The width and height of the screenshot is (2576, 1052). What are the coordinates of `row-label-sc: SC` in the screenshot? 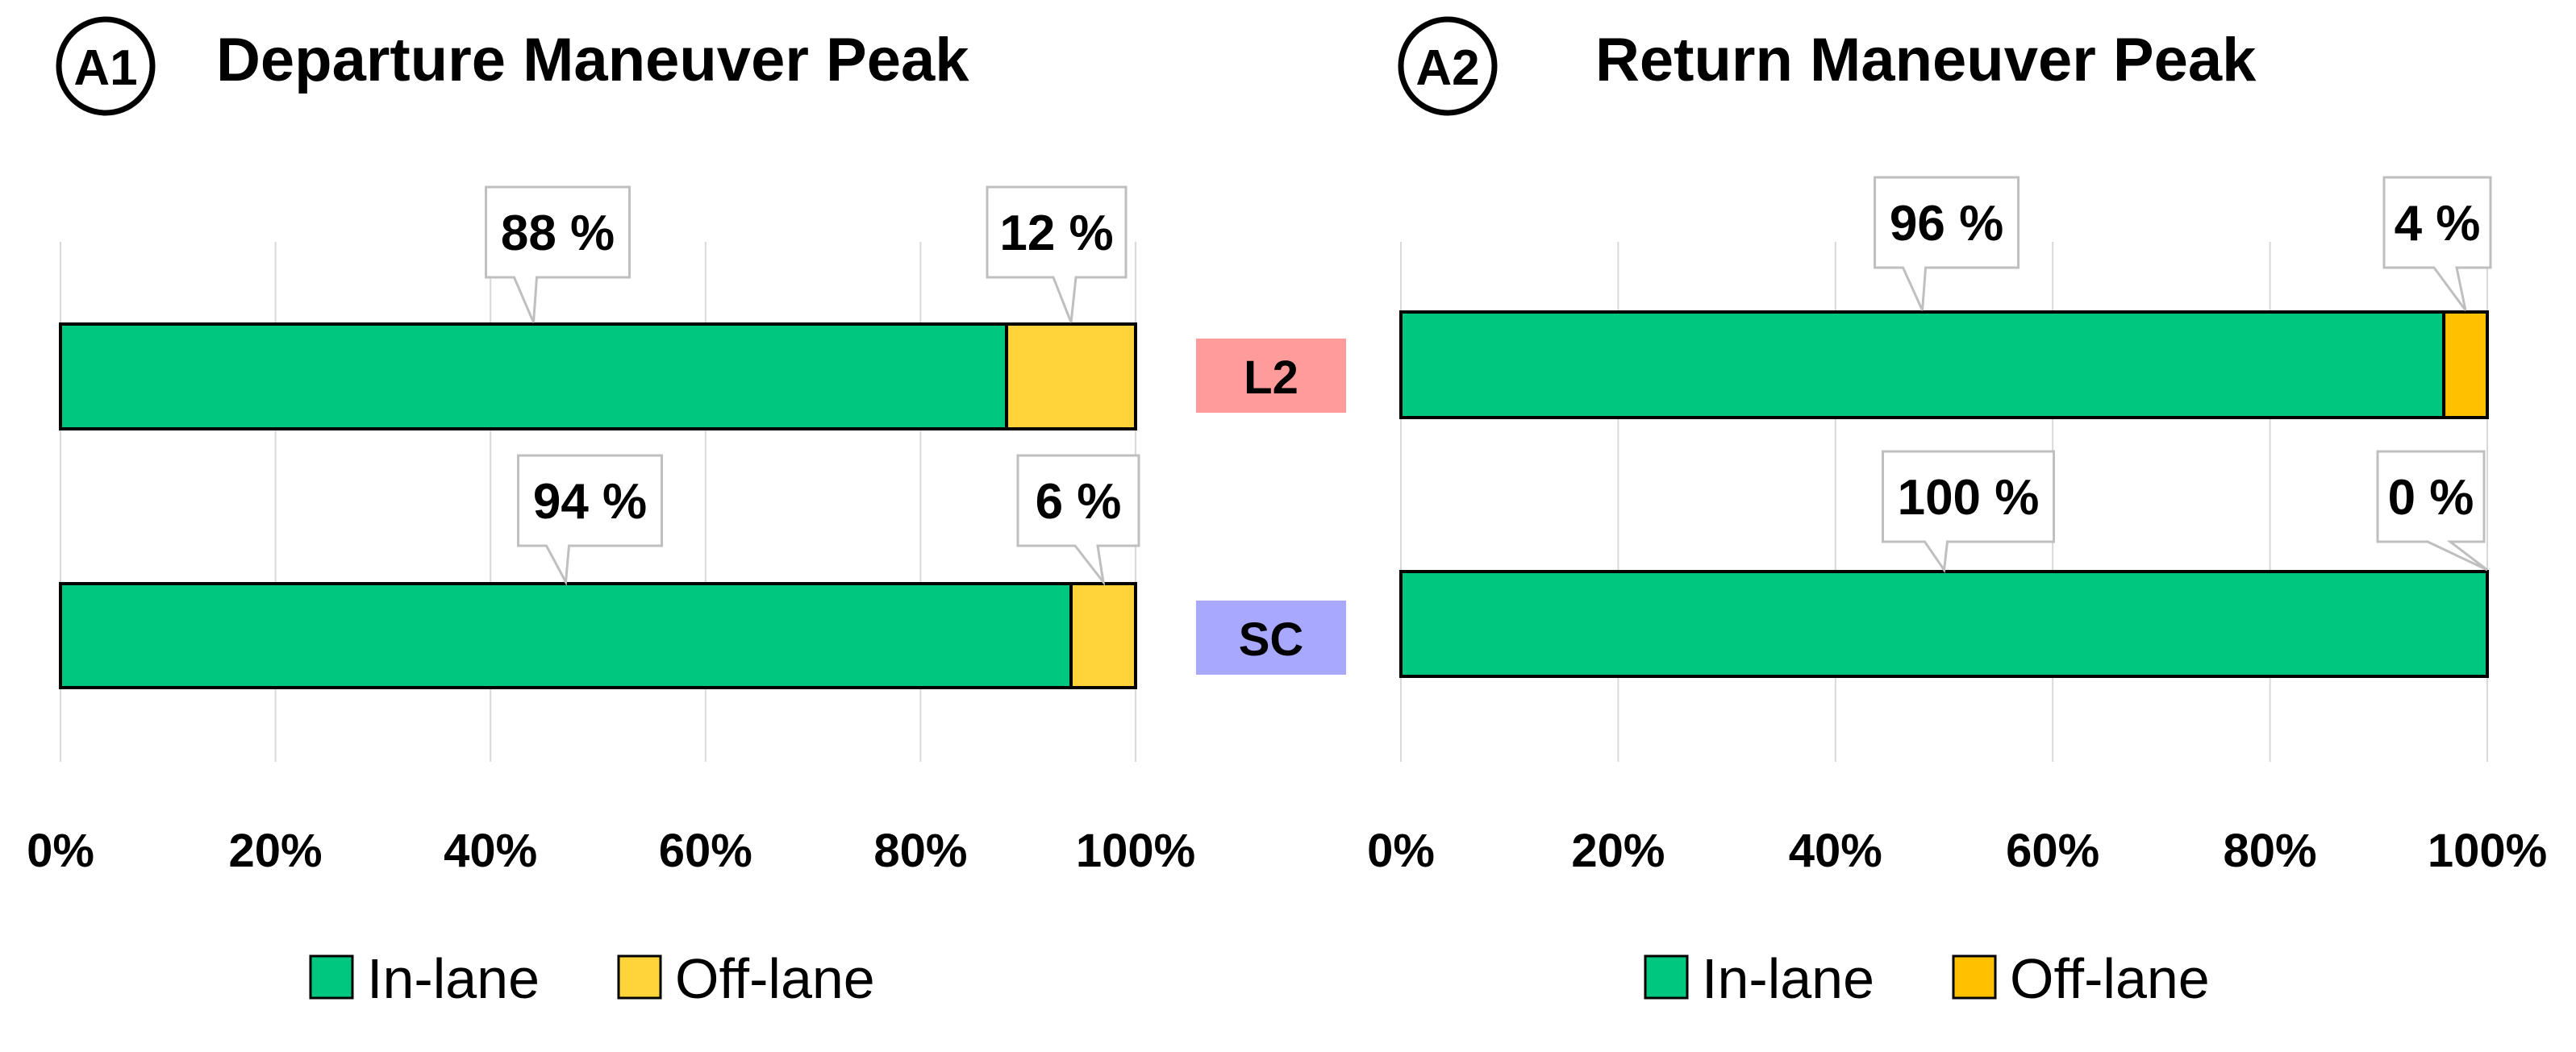 It's located at (1271, 640).